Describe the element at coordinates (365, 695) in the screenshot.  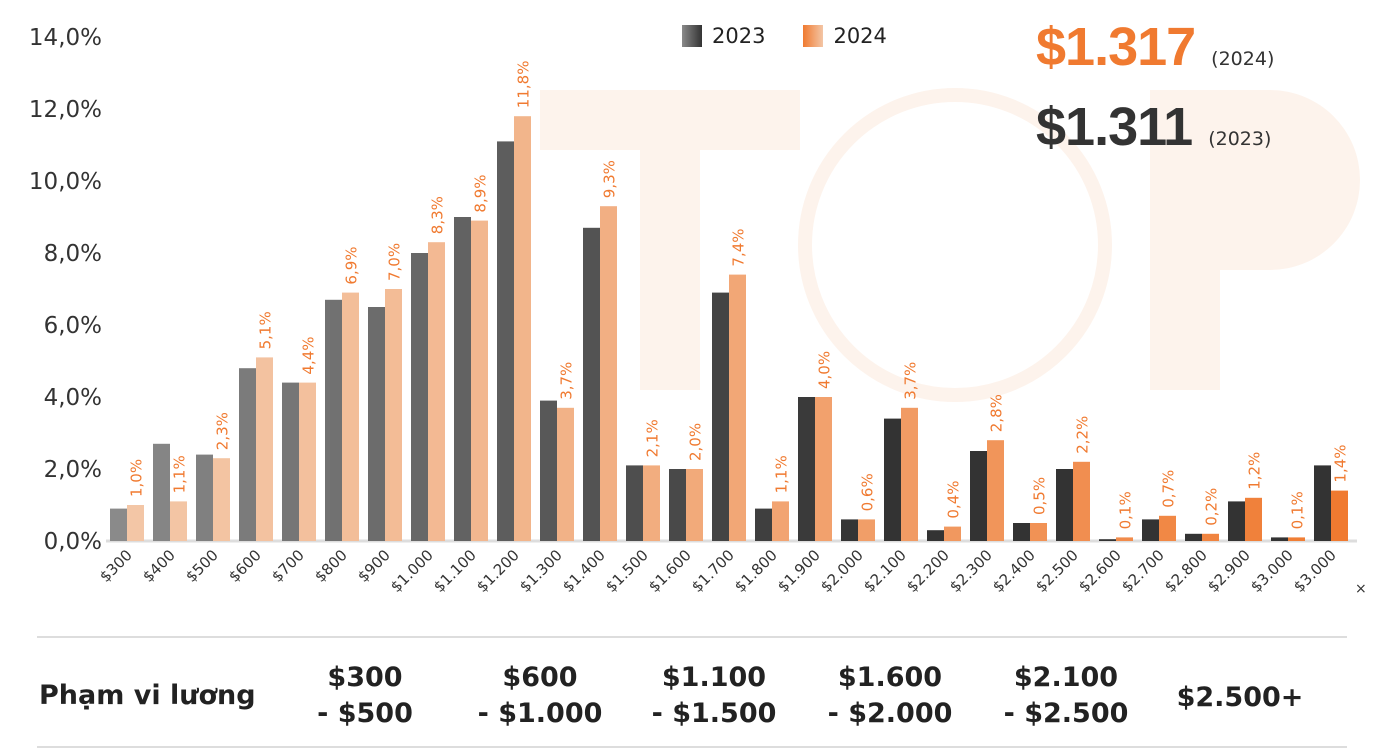
I see `salary-range: $300 - $500` at that location.